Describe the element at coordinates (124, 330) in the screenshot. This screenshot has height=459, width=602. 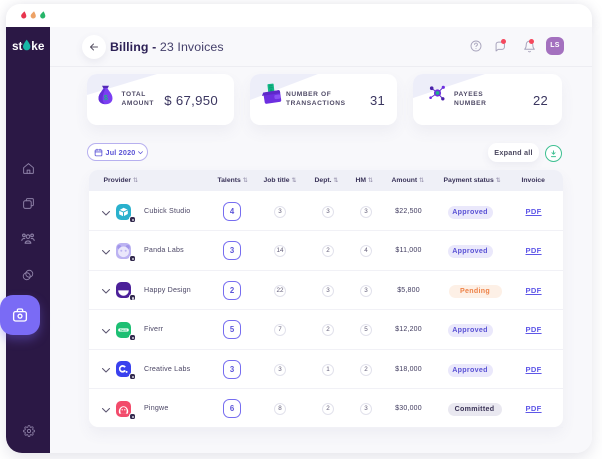
I see `svg-text: fiverr` at that location.